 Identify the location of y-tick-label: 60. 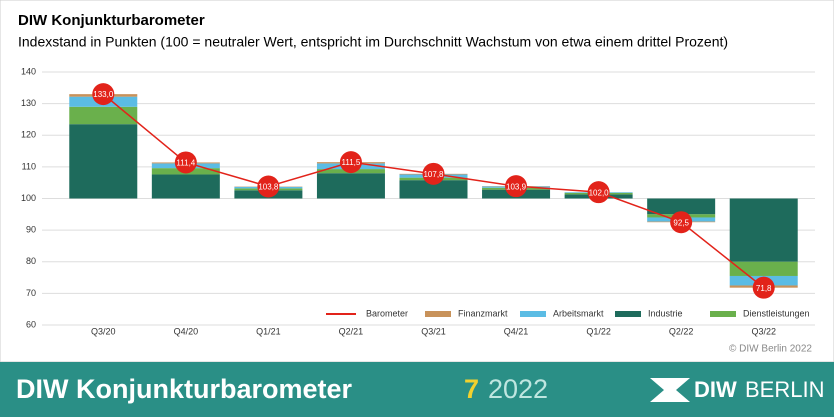
(31, 324).